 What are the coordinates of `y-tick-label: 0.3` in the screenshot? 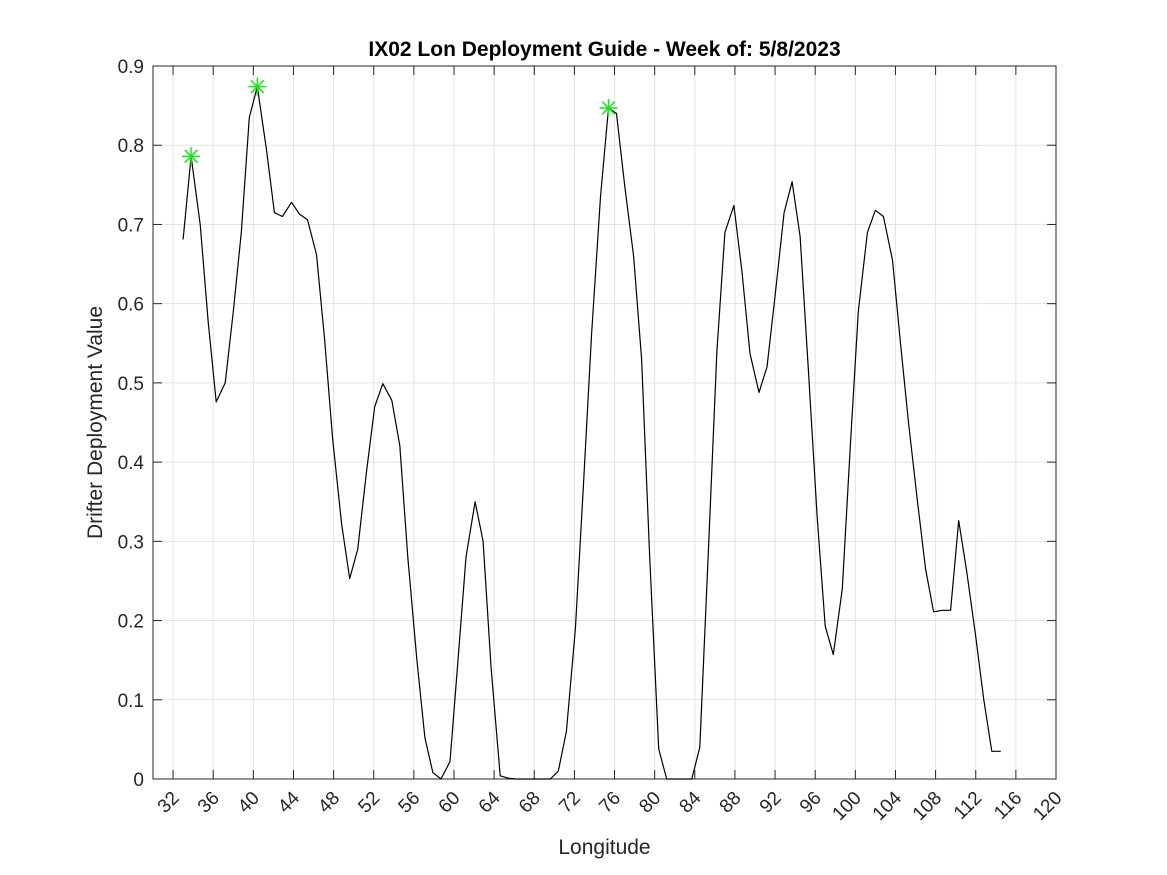 It's located at (131, 542).